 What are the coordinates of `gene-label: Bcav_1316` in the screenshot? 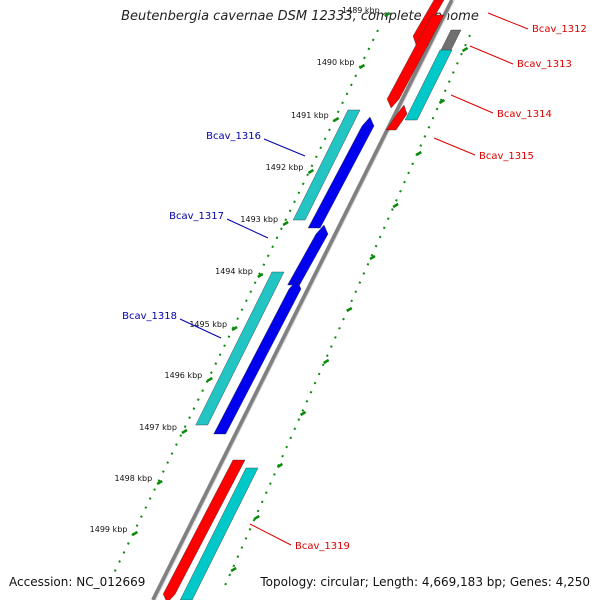 It's located at (233, 136).